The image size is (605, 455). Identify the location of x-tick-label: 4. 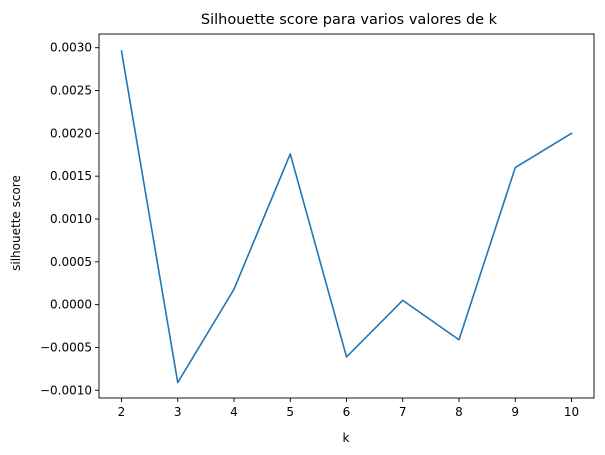
(234, 412).